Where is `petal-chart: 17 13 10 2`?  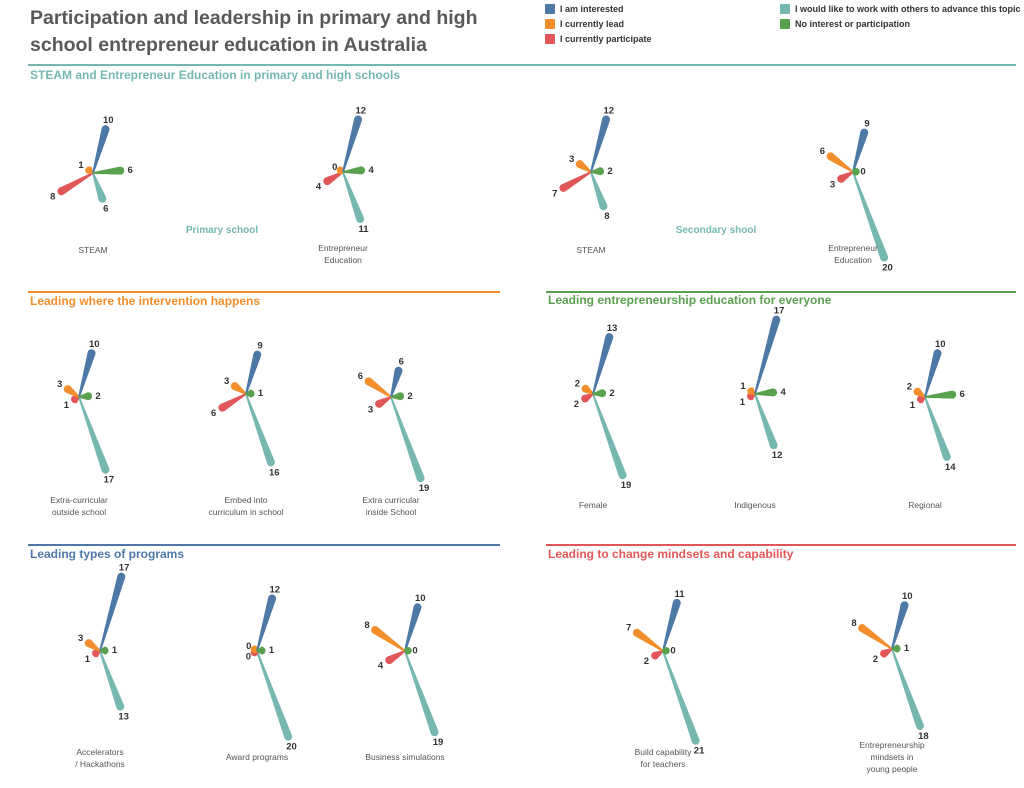 petal-chart: 17 13 10 2 is located at coordinates (85, 412).